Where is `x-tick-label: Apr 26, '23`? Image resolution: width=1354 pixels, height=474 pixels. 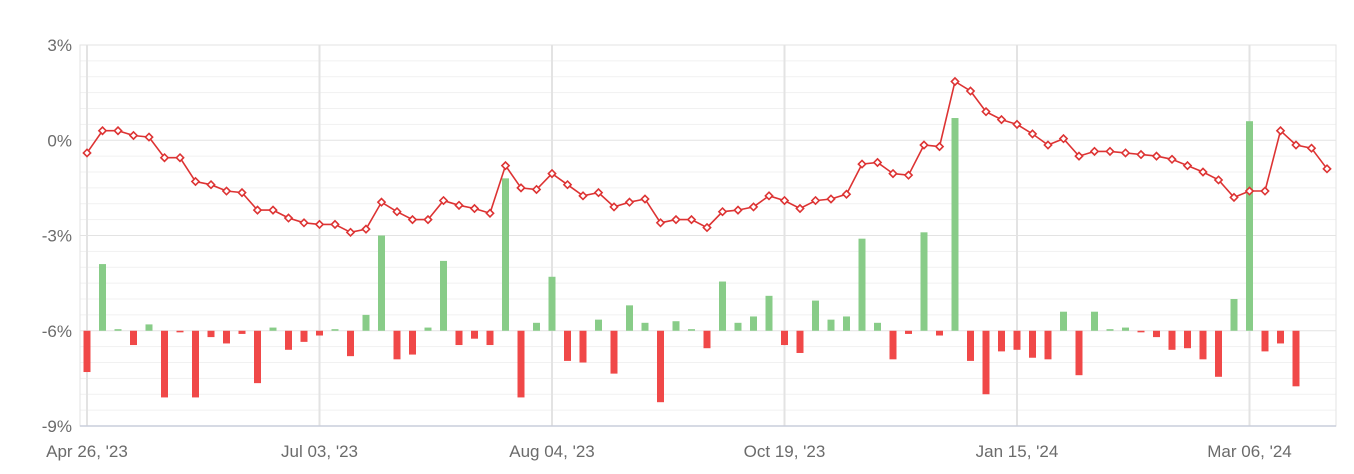
x-tick-label: Apr 26, '23 is located at coordinates (87, 451).